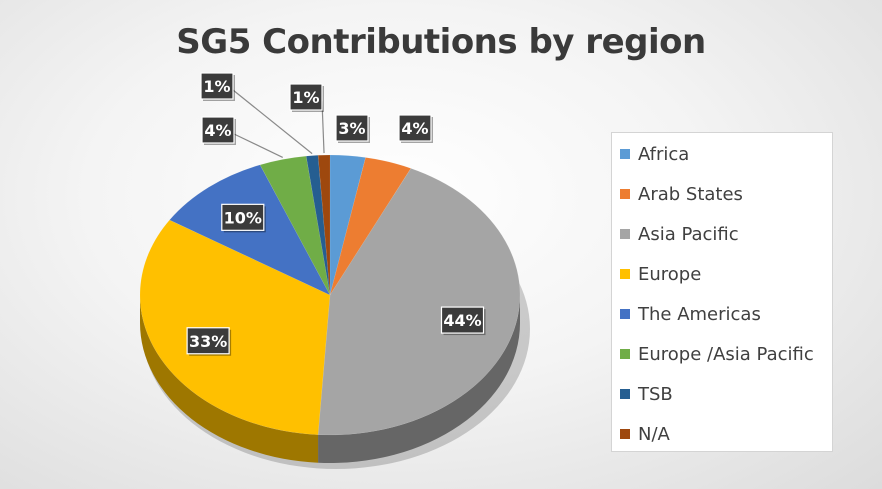 Image resolution: width=882 pixels, height=489 pixels. I want to click on chart-title: SG5 Contributions by region, so click(441, 42).